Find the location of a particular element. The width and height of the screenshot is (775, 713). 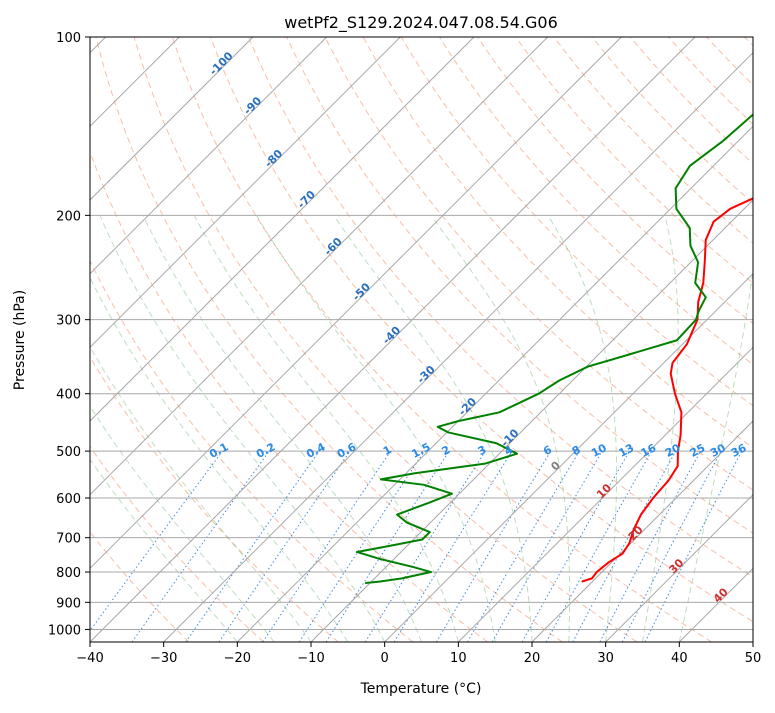

y-axis-label: Pressure (hPa) is located at coordinates (20, 340).